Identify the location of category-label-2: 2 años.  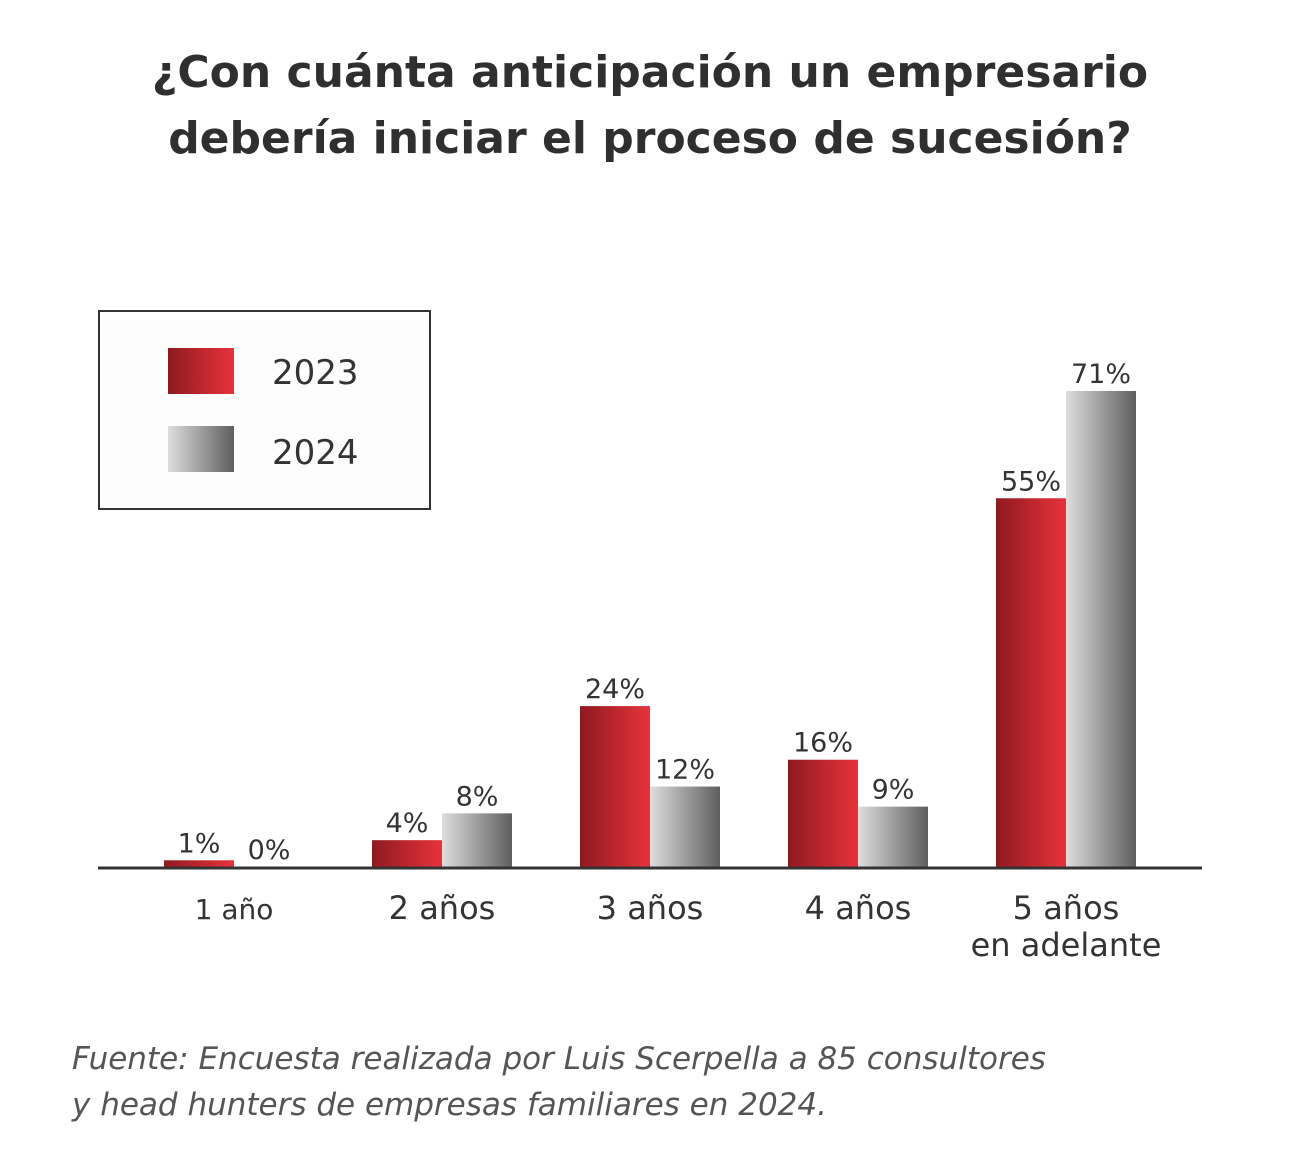
(442, 908).